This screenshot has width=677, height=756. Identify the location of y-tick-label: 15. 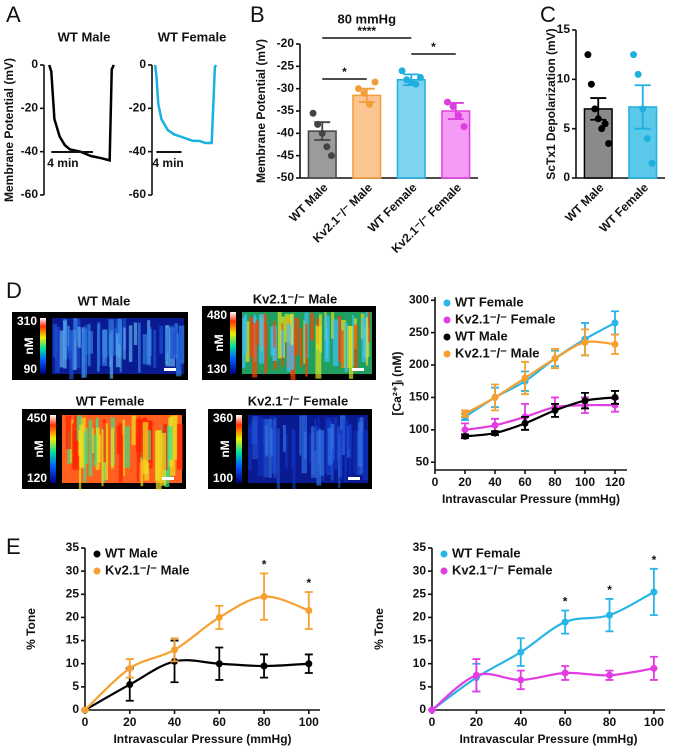
(420, 640).